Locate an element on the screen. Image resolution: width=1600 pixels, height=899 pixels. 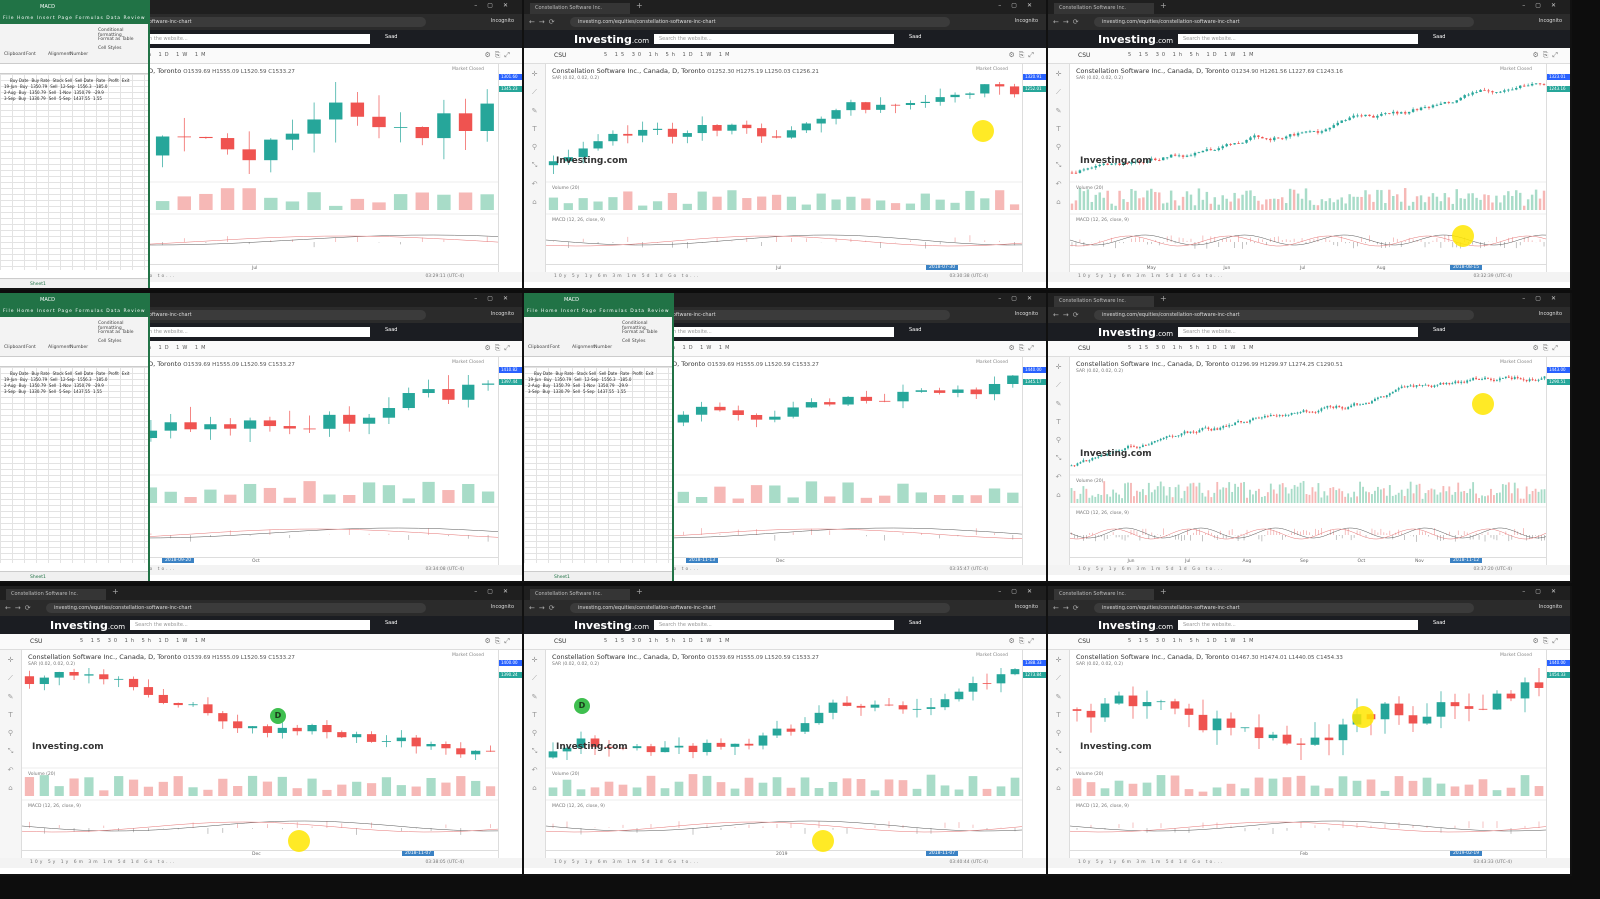
ribbon-item: Format as Table is located at coordinates (116, 332).